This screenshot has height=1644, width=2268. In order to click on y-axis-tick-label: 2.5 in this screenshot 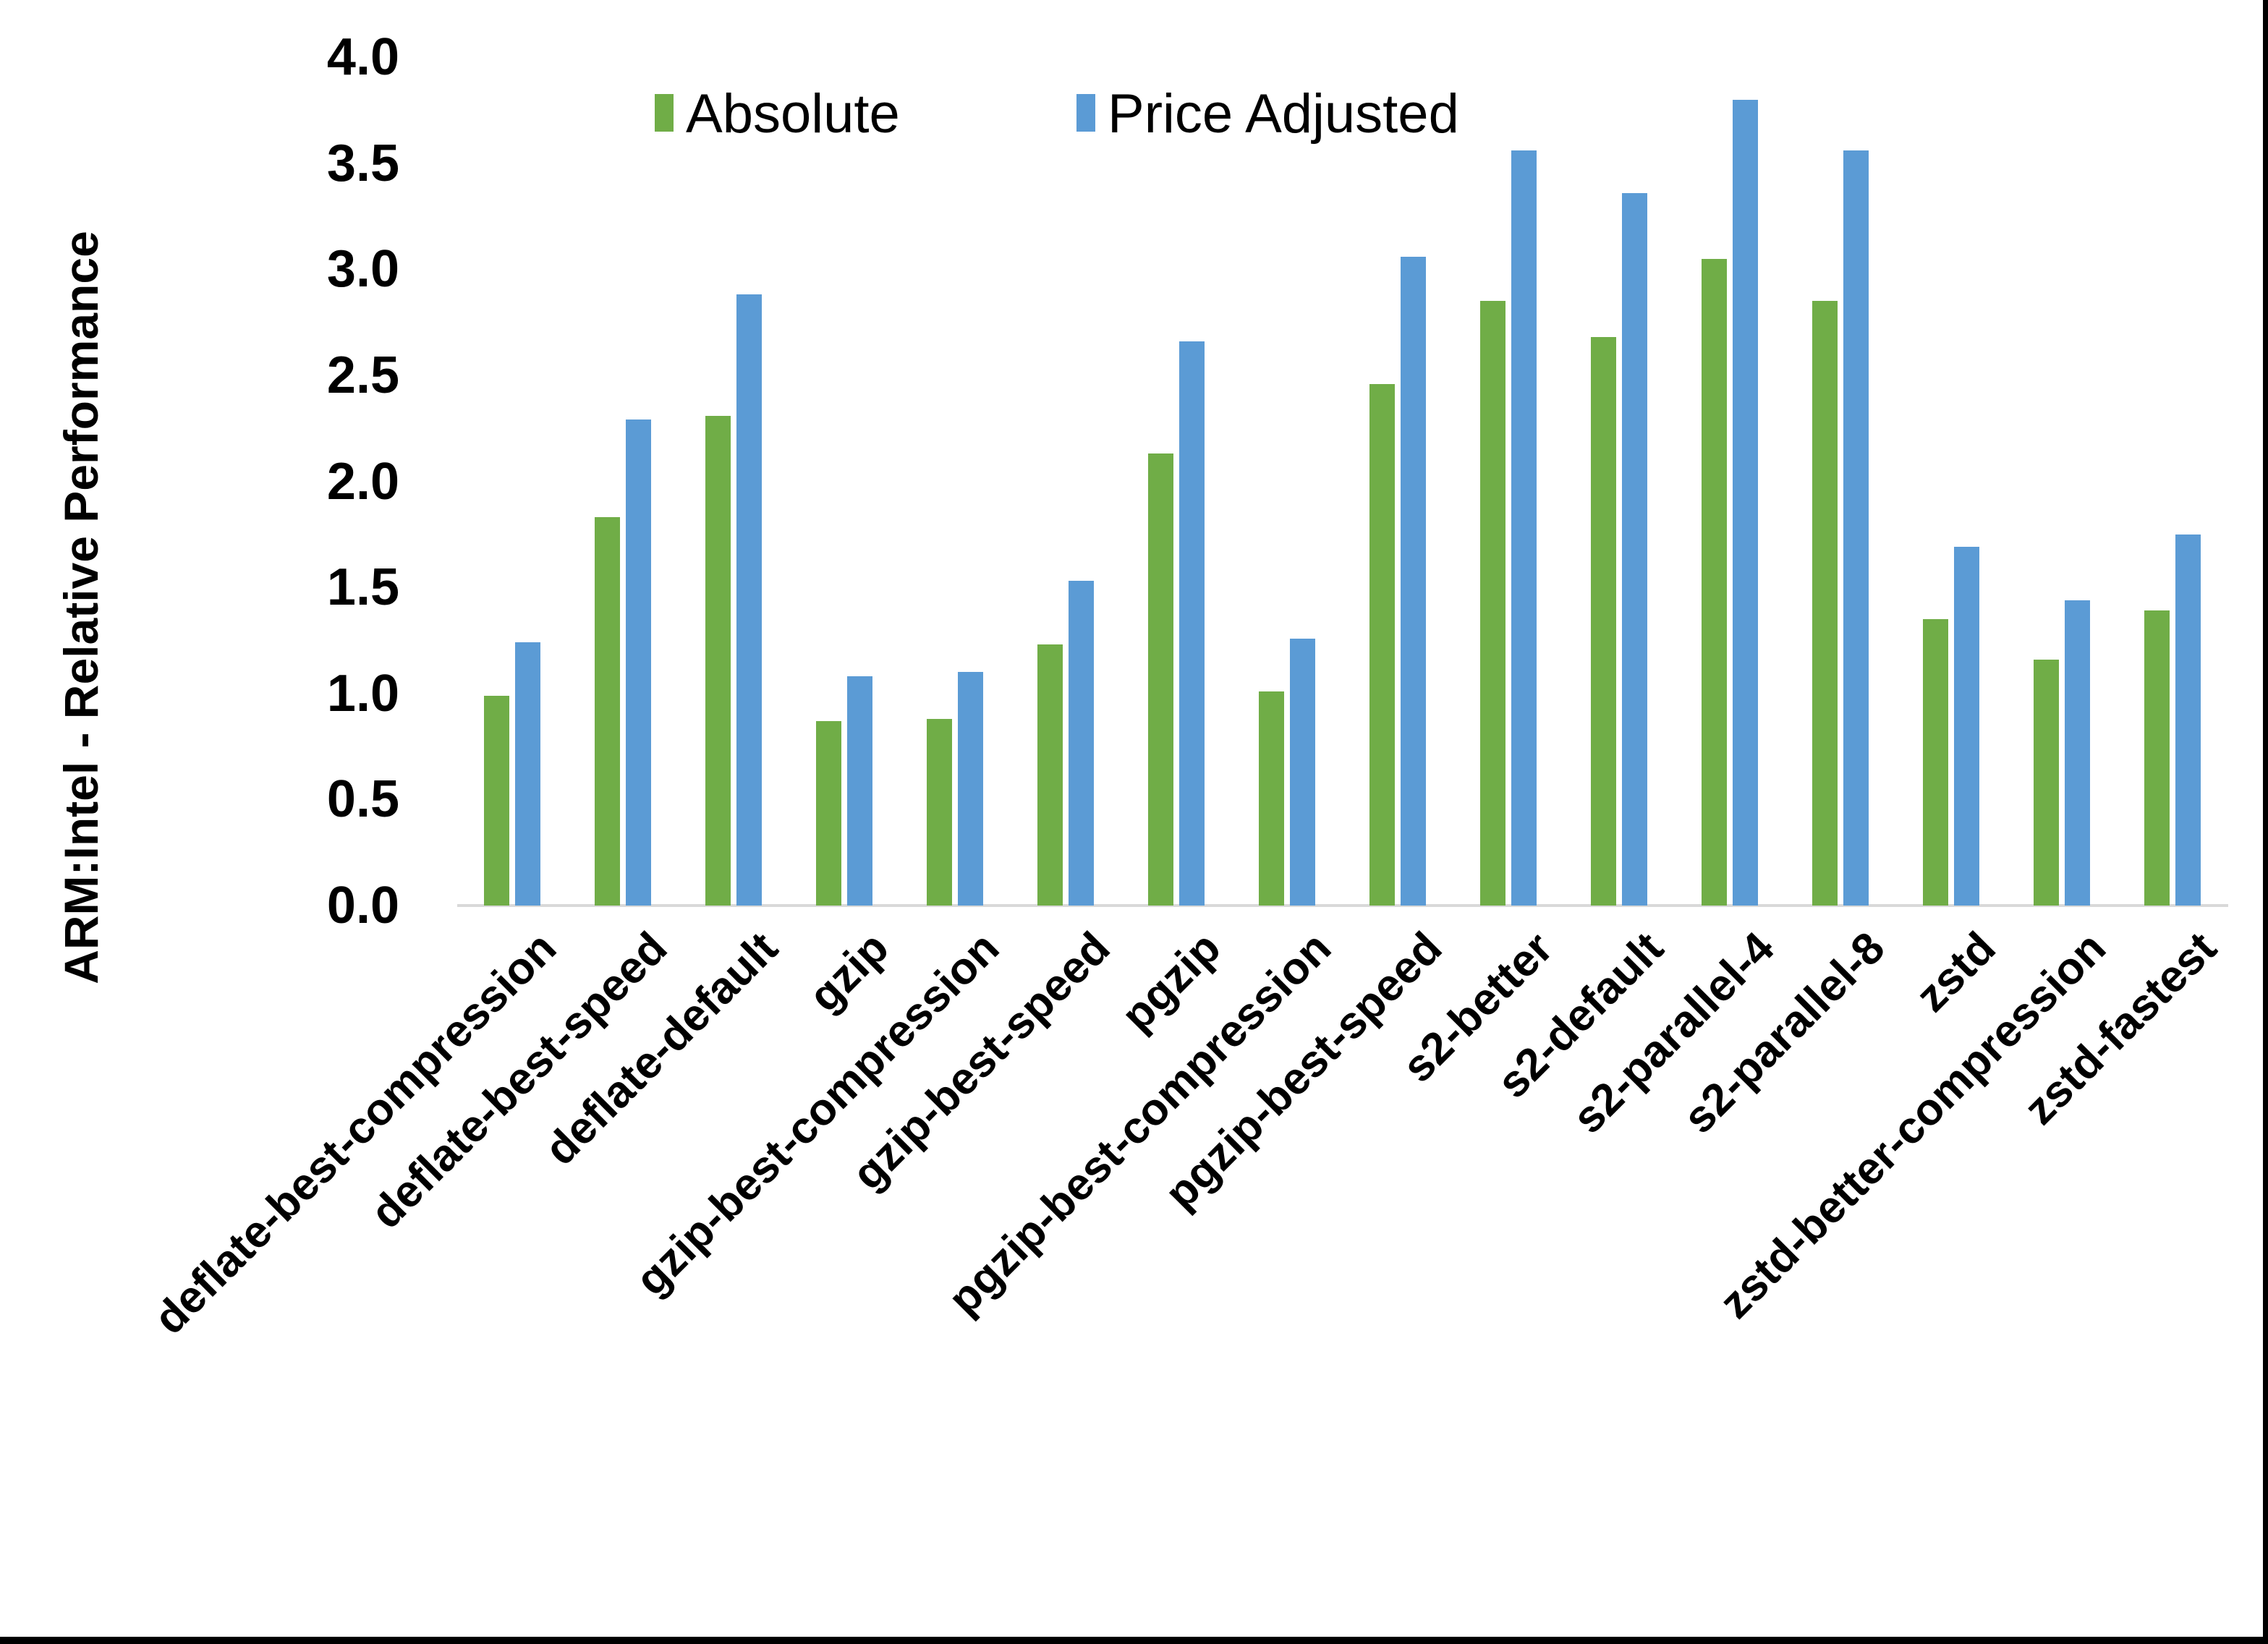, I will do `click(362, 375)`.